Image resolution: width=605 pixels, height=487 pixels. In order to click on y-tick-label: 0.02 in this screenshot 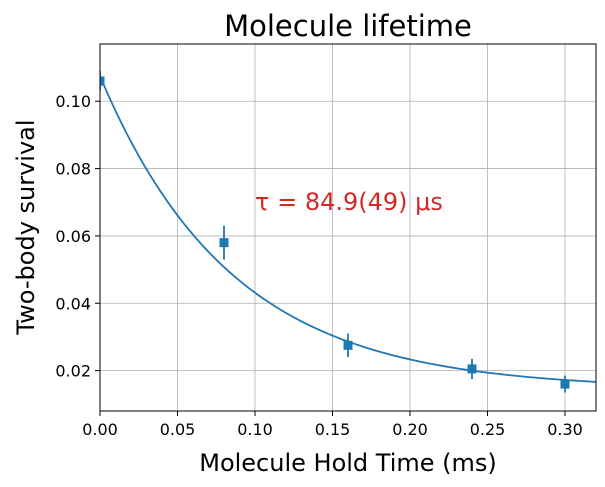, I will do `click(73, 371)`.